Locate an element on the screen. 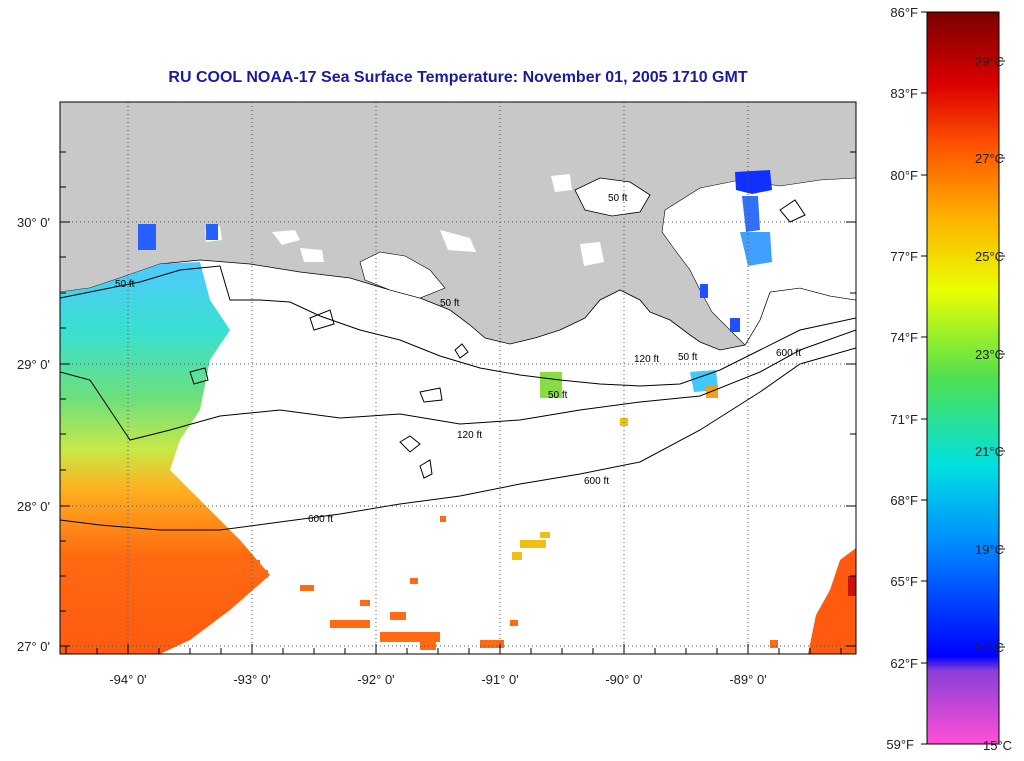 This screenshot has height=761, width=1024. colorbar-c-label: 29°C is located at coordinates (989, 61).